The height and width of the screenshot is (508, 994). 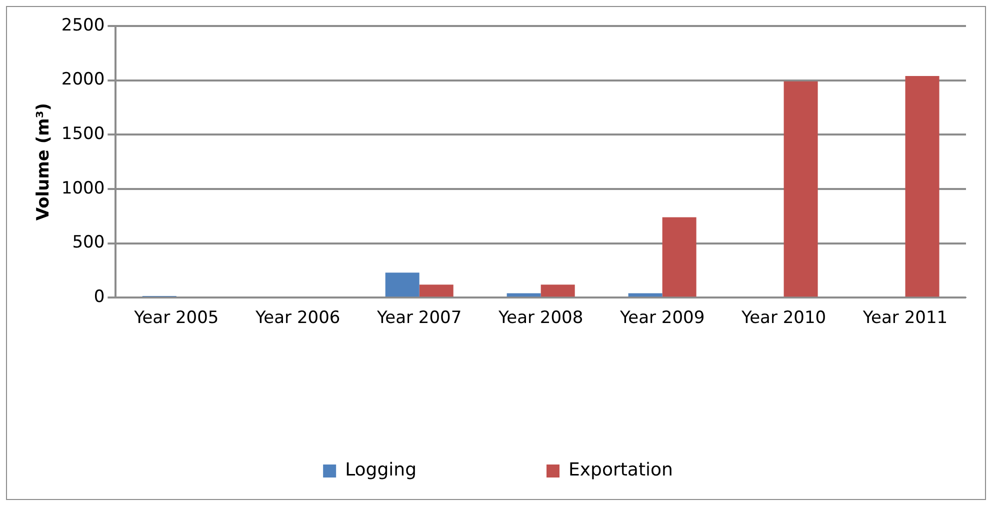 I want to click on legend-label: Logging, so click(x=380, y=470).